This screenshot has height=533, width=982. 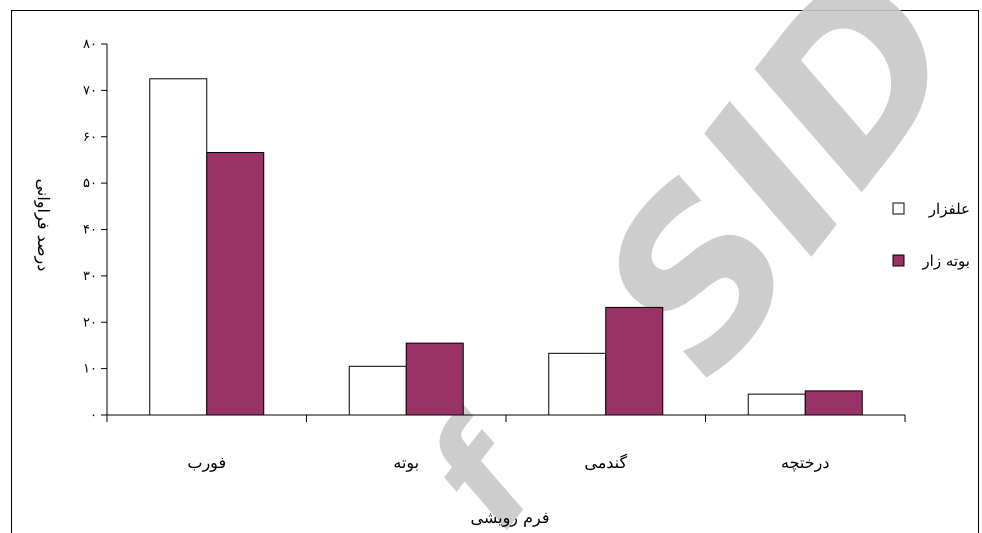 I want to click on legend-label: علفزار, so click(x=949, y=209).